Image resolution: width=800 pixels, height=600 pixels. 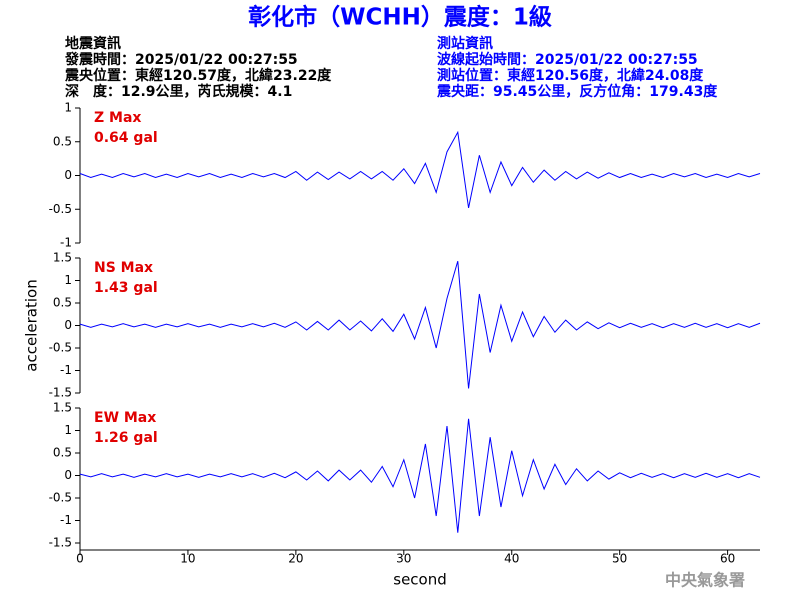 What do you see at coordinates (126, 288) in the screenshot?
I see `annotation: 1.43 gal` at bounding box center [126, 288].